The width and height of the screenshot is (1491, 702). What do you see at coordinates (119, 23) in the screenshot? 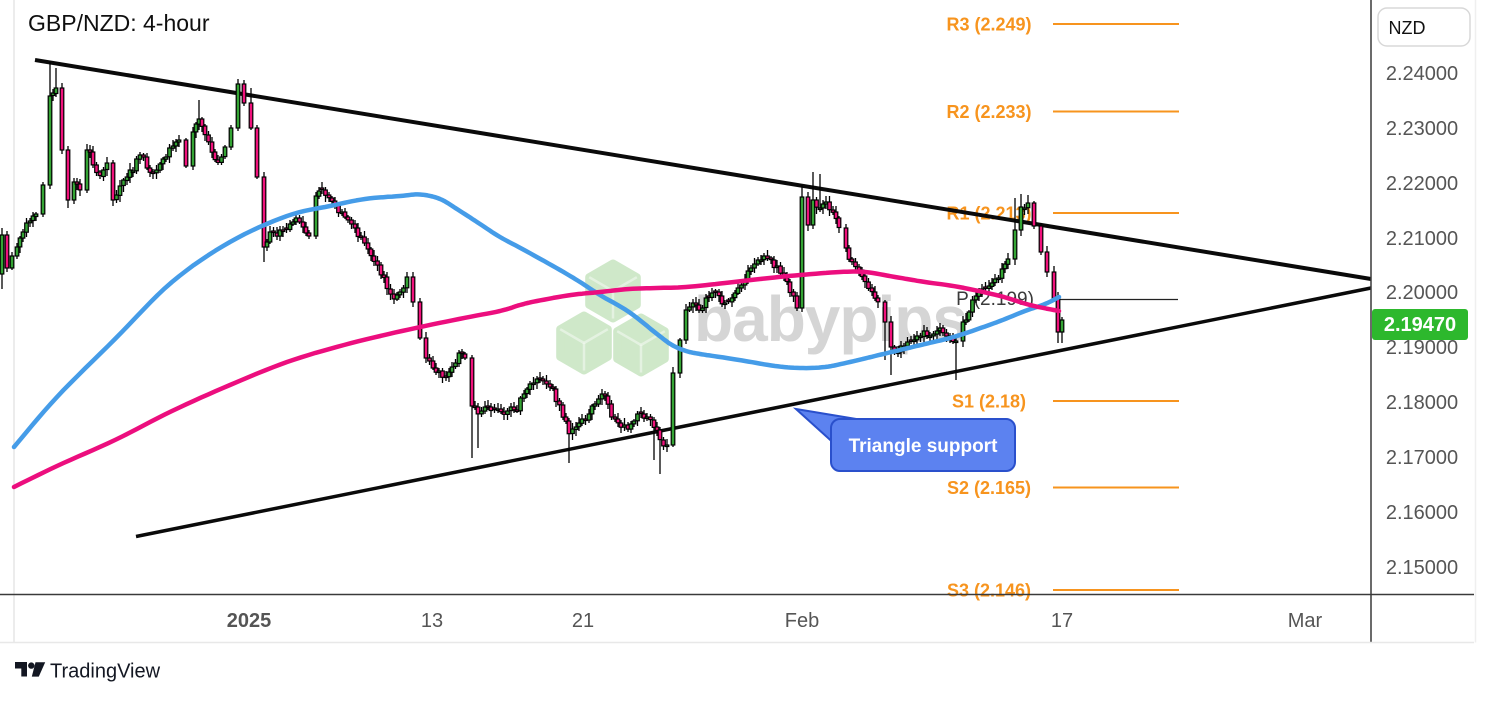
I see `svg-text: GBP/NZD: 4-hour` at bounding box center [119, 23].